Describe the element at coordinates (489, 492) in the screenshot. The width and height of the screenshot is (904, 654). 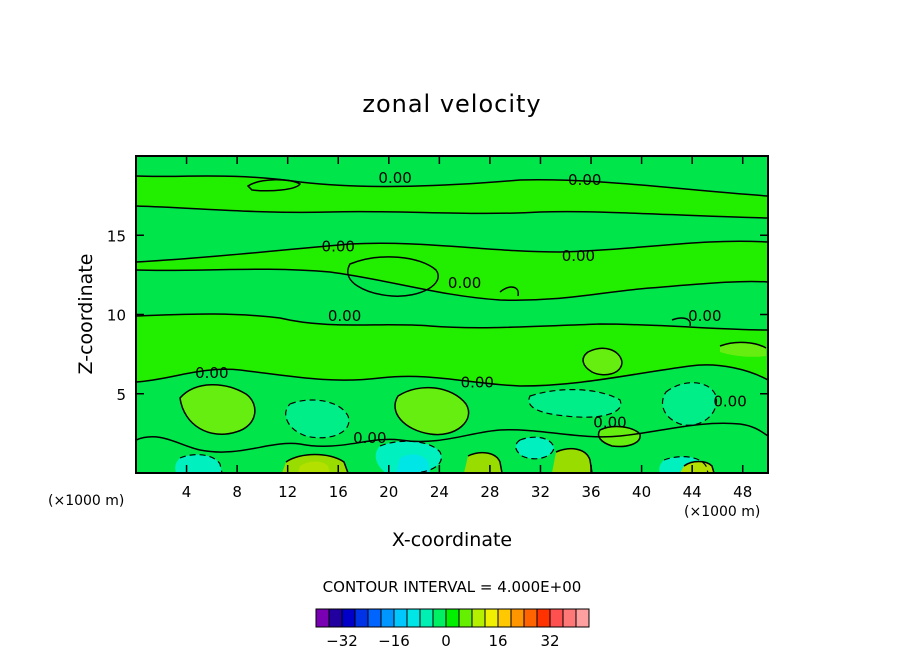
I see `x-tick-label: 28` at that location.